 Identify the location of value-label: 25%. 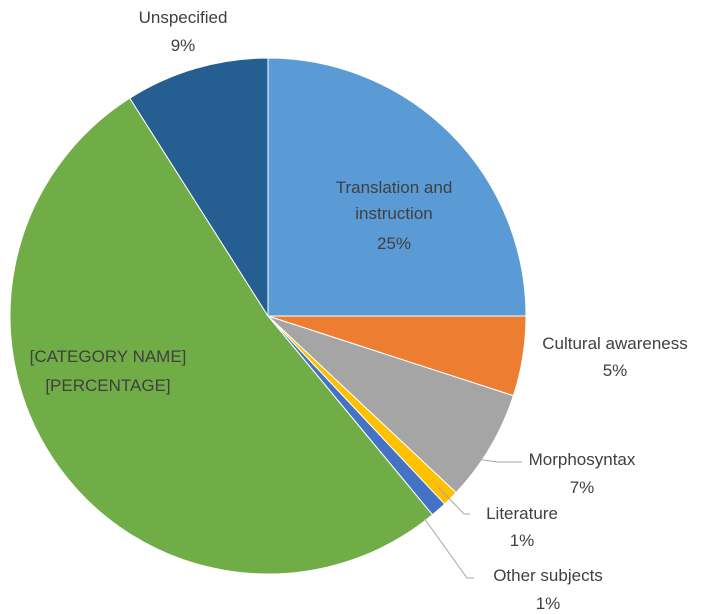
(394, 243).